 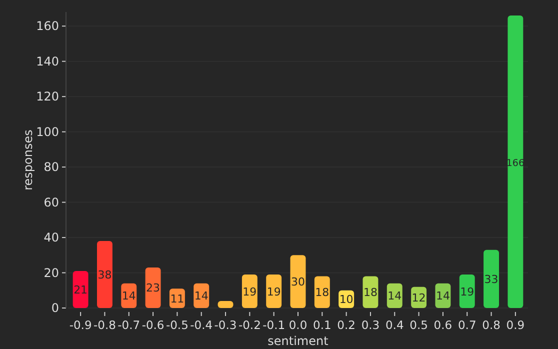 What do you see at coordinates (298, 282) in the screenshot?
I see `data-label: 30` at bounding box center [298, 282].